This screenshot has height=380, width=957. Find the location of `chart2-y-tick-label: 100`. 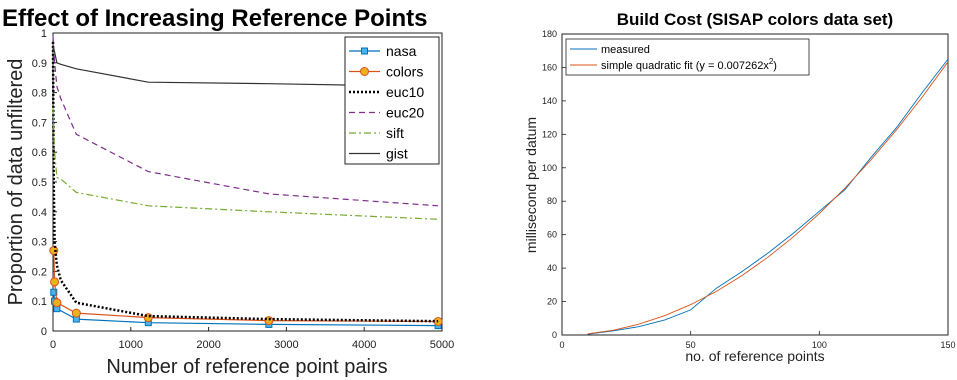

chart2-y-tick-label: 100 is located at coordinates (549, 168).